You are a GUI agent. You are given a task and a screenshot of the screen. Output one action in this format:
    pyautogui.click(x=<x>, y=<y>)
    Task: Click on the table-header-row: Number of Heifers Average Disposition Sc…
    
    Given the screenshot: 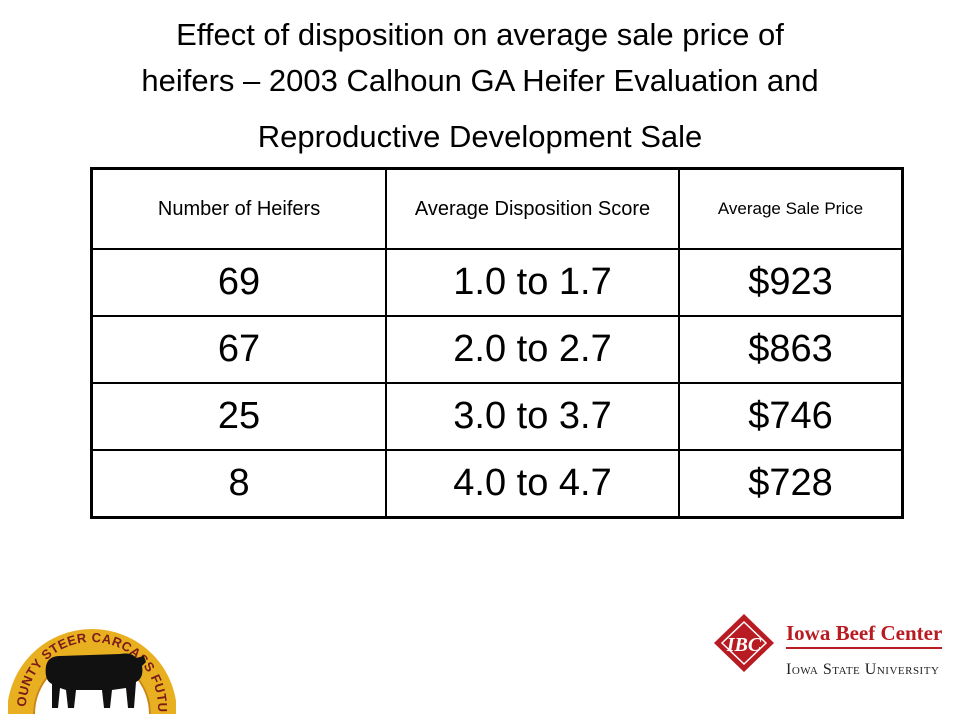 What is the action you would take?
    pyautogui.click(x=497, y=208)
    